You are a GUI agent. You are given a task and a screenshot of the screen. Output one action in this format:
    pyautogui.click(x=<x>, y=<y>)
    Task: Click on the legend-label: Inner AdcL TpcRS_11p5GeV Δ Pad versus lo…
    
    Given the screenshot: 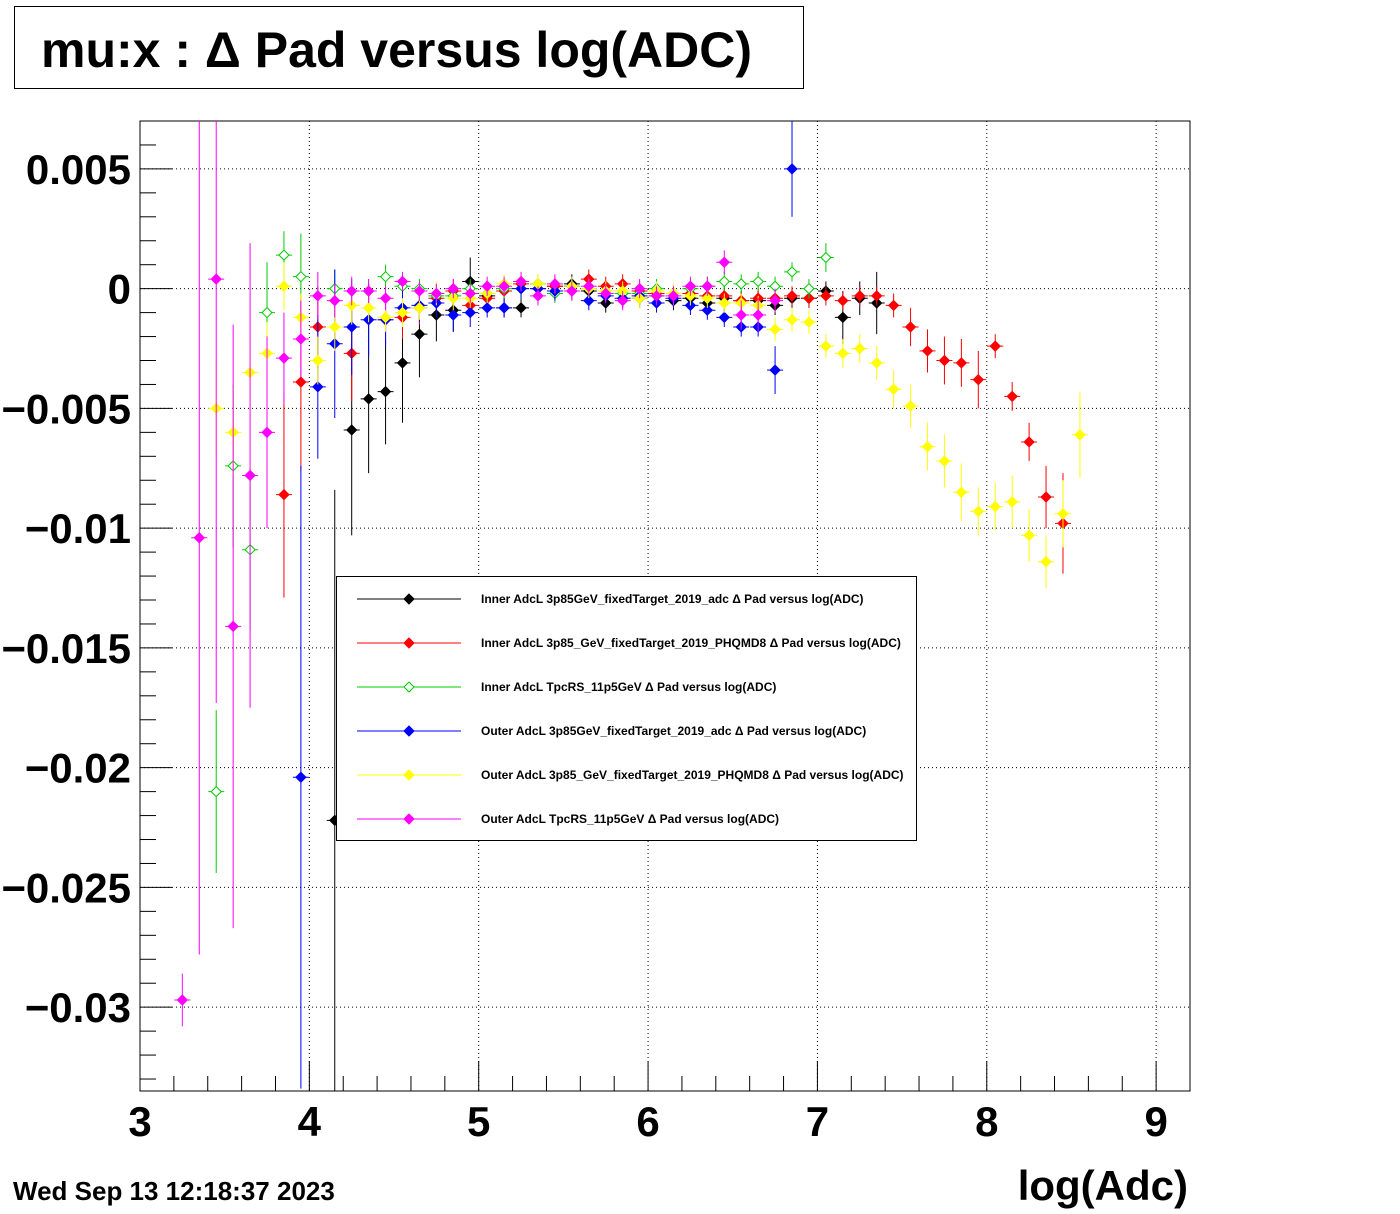 What is the action you would take?
    pyautogui.click(x=629, y=687)
    